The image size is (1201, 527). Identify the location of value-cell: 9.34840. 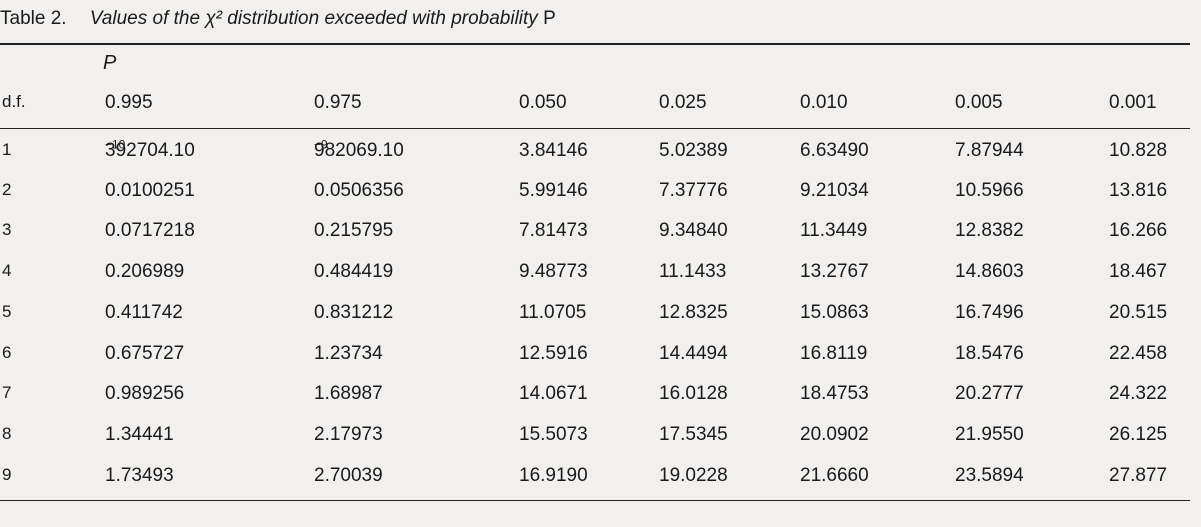
(693, 230).